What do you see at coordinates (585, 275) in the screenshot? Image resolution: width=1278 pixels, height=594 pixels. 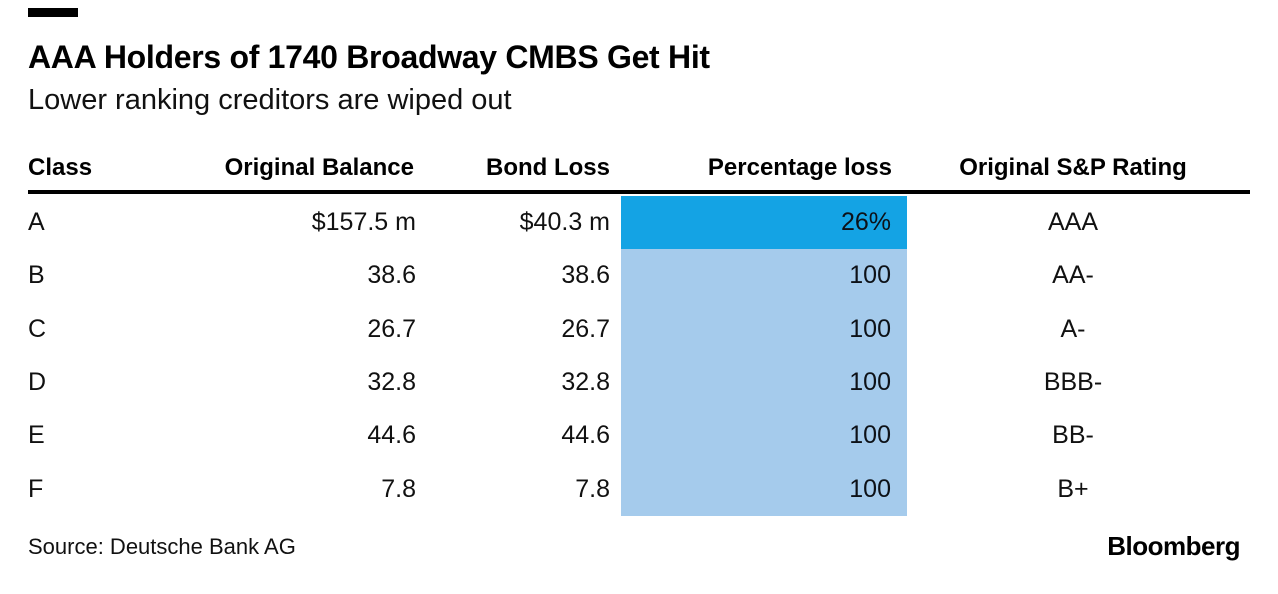 I see `cell-bond-loss: 38.6` at bounding box center [585, 275].